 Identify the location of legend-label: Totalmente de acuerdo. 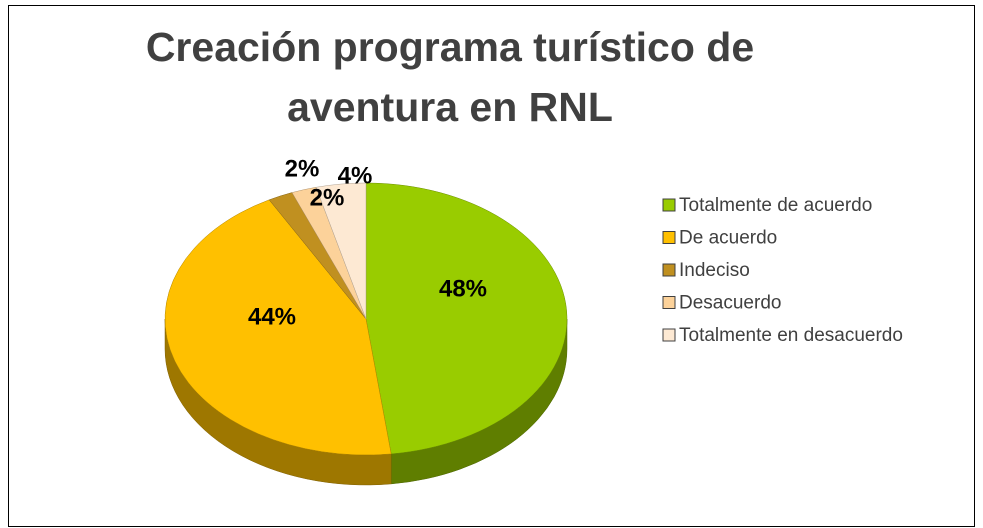
(775, 205).